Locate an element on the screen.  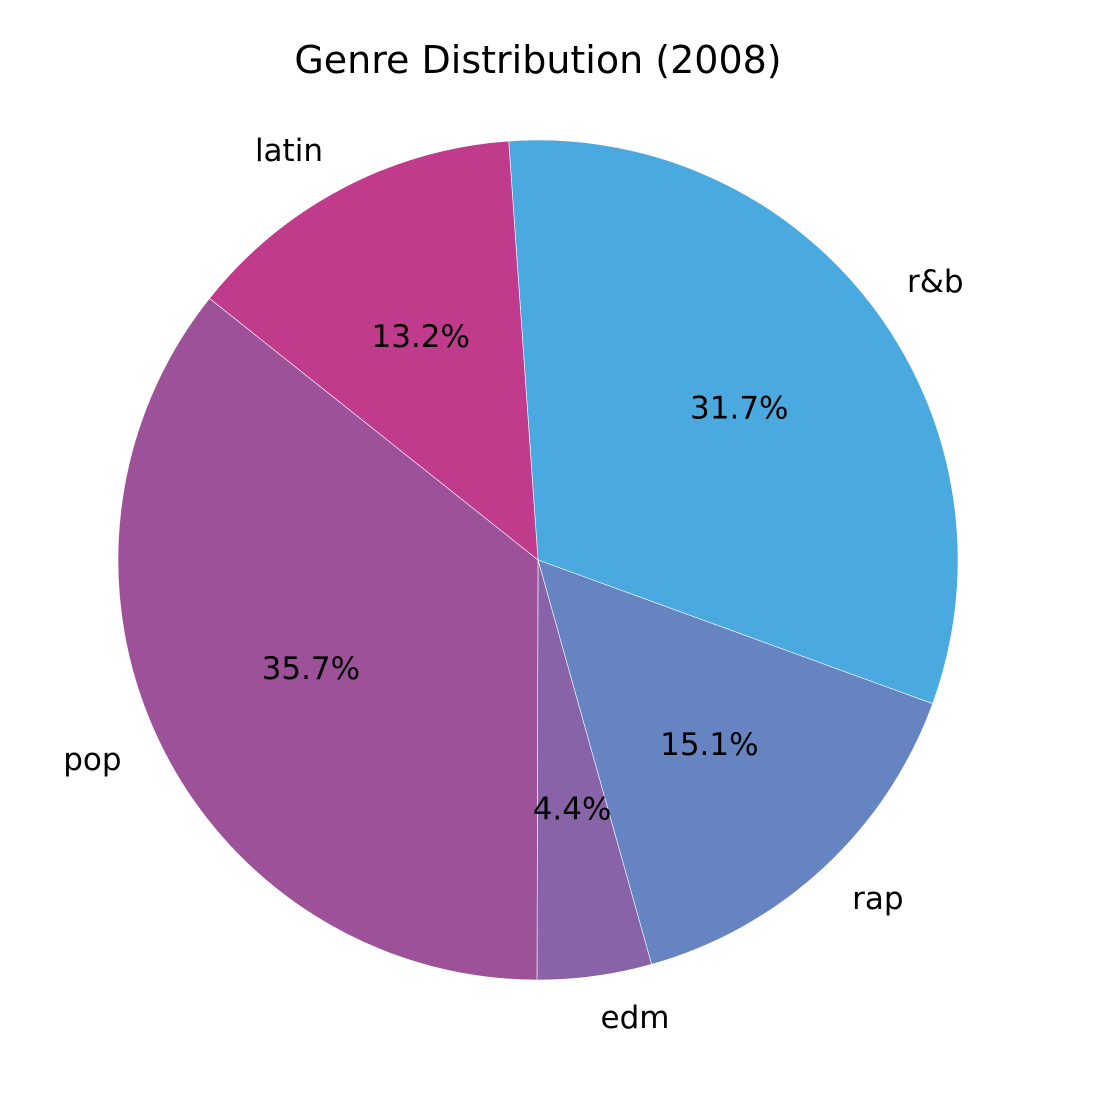
pie-pct-label: 31.7% is located at coordinates (739, 408).